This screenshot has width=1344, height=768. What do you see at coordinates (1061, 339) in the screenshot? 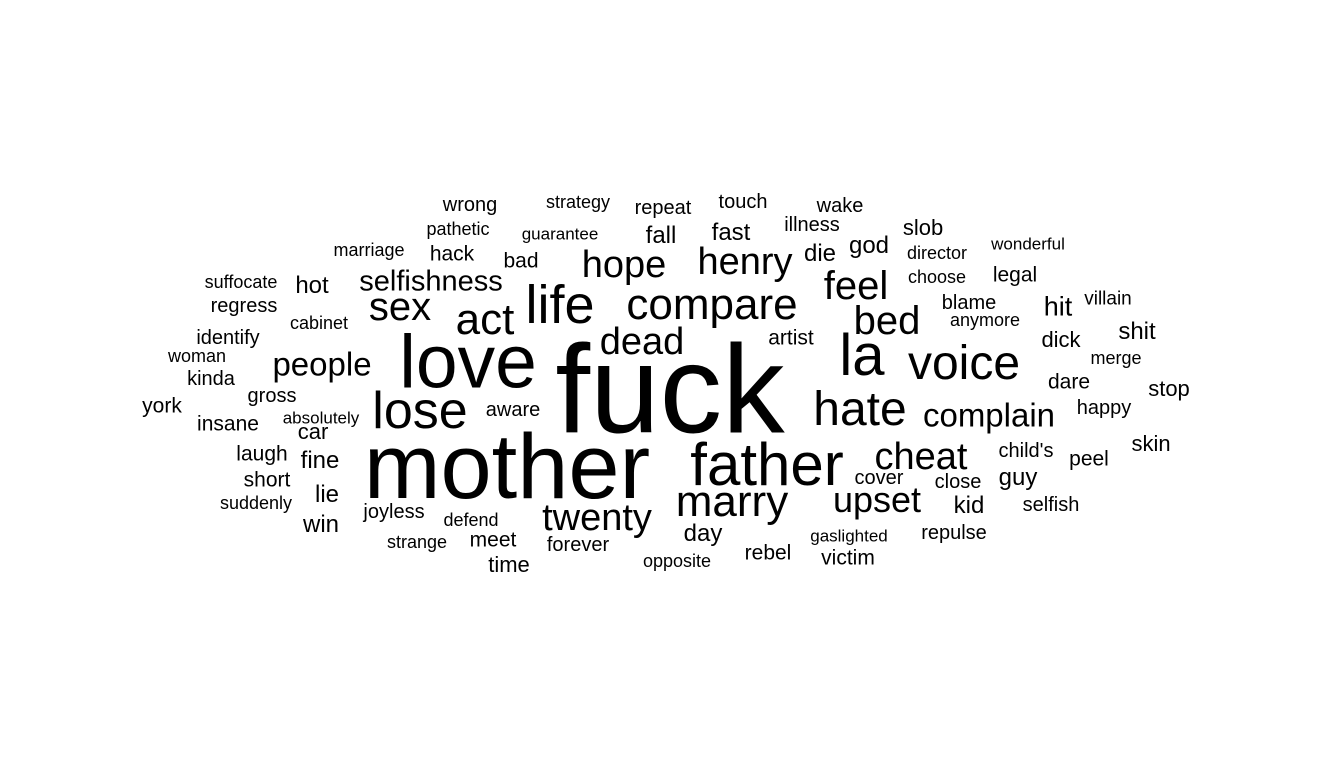
I see `word-dick: dick` at bounding box center [1061, 339].